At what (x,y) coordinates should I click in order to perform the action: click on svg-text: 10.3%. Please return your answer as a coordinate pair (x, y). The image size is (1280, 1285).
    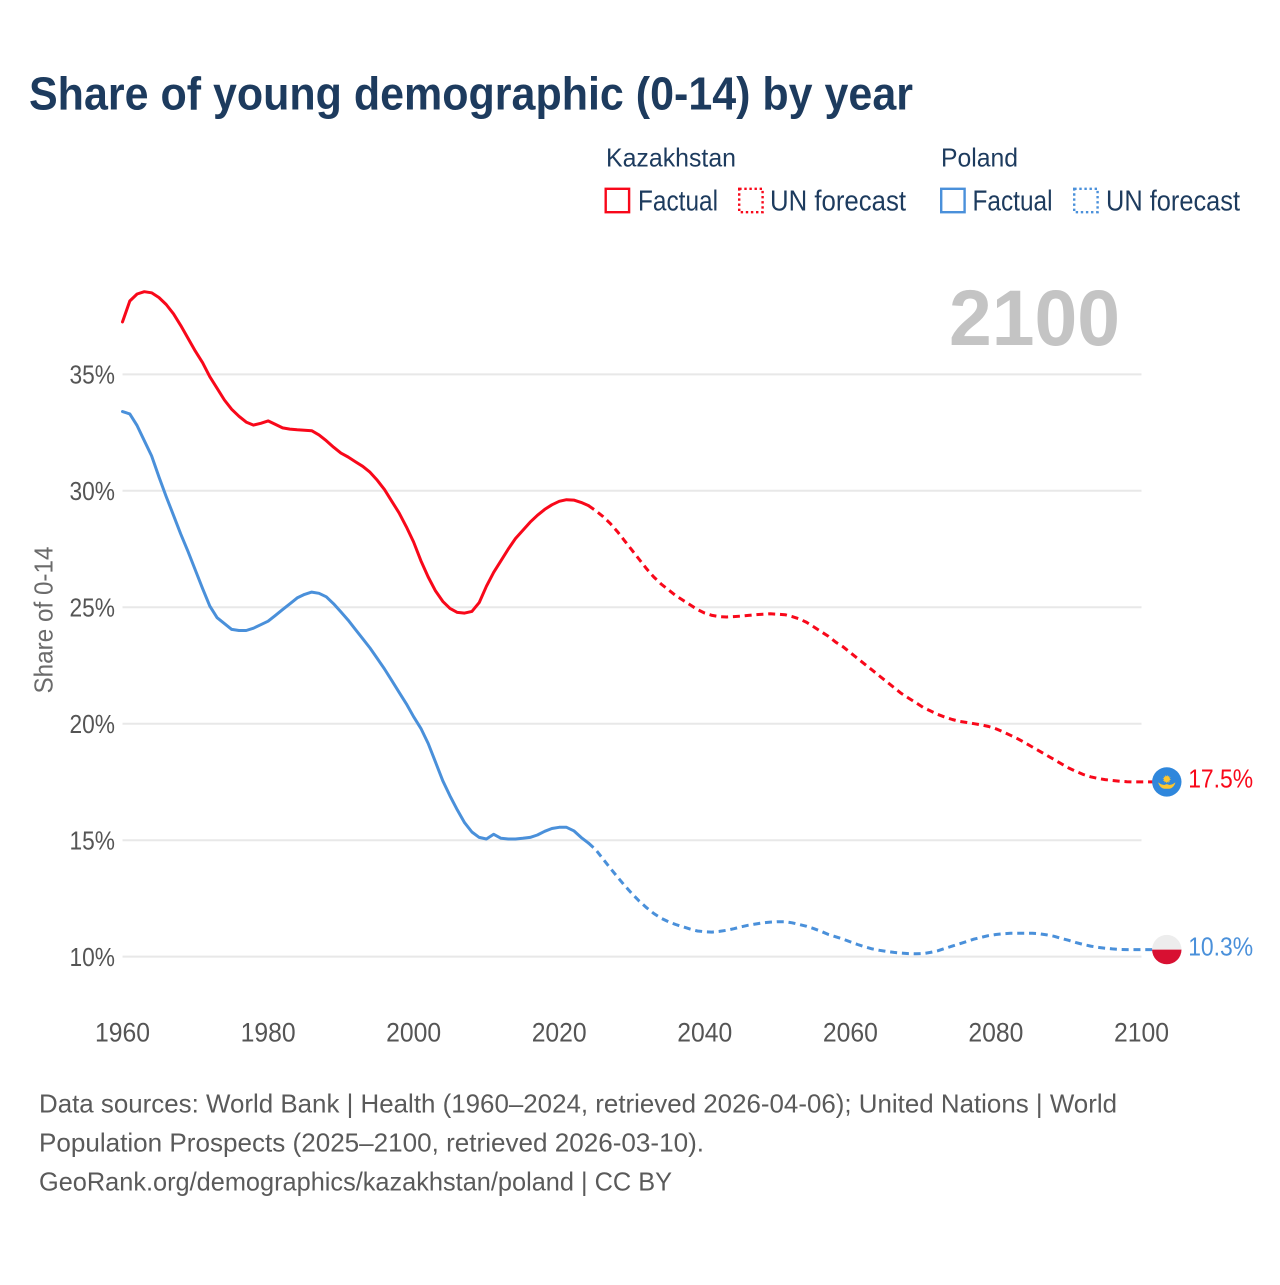
    Looking at the image, I should click on (1220, 946).